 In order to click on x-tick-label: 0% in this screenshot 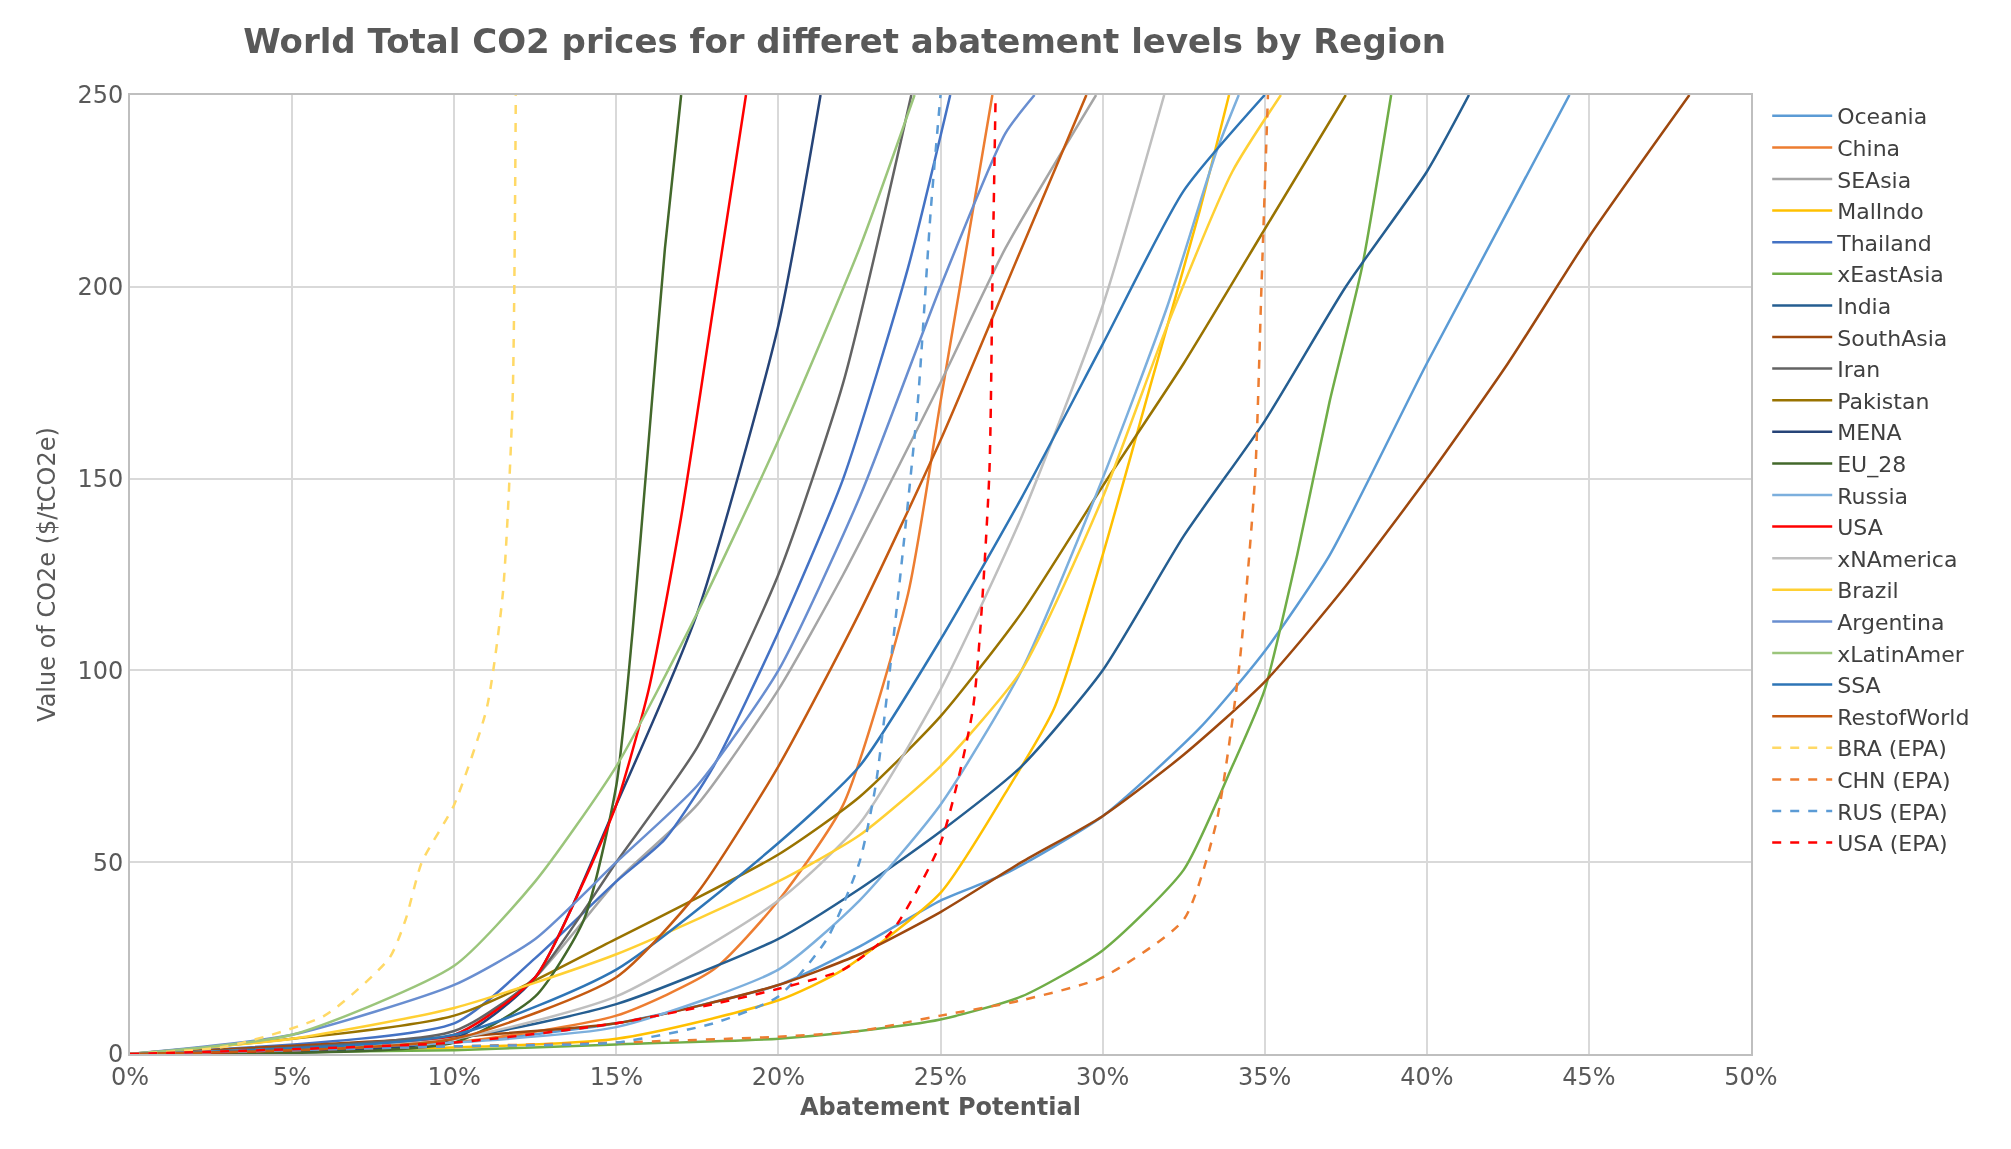, I will do `click(130, 1076)`.